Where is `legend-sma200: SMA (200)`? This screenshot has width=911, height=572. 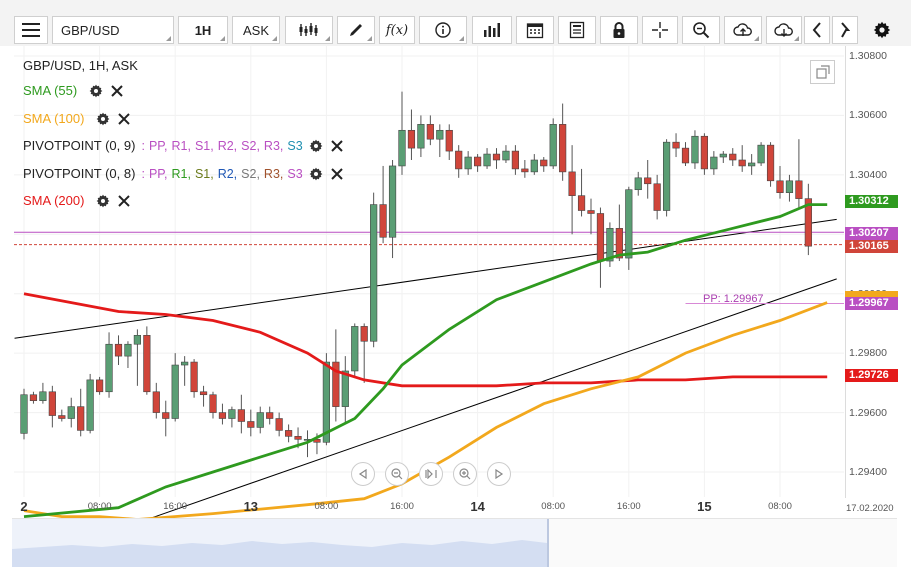 legend-sma200: SMA (200) is located at coordinates (54, 200).